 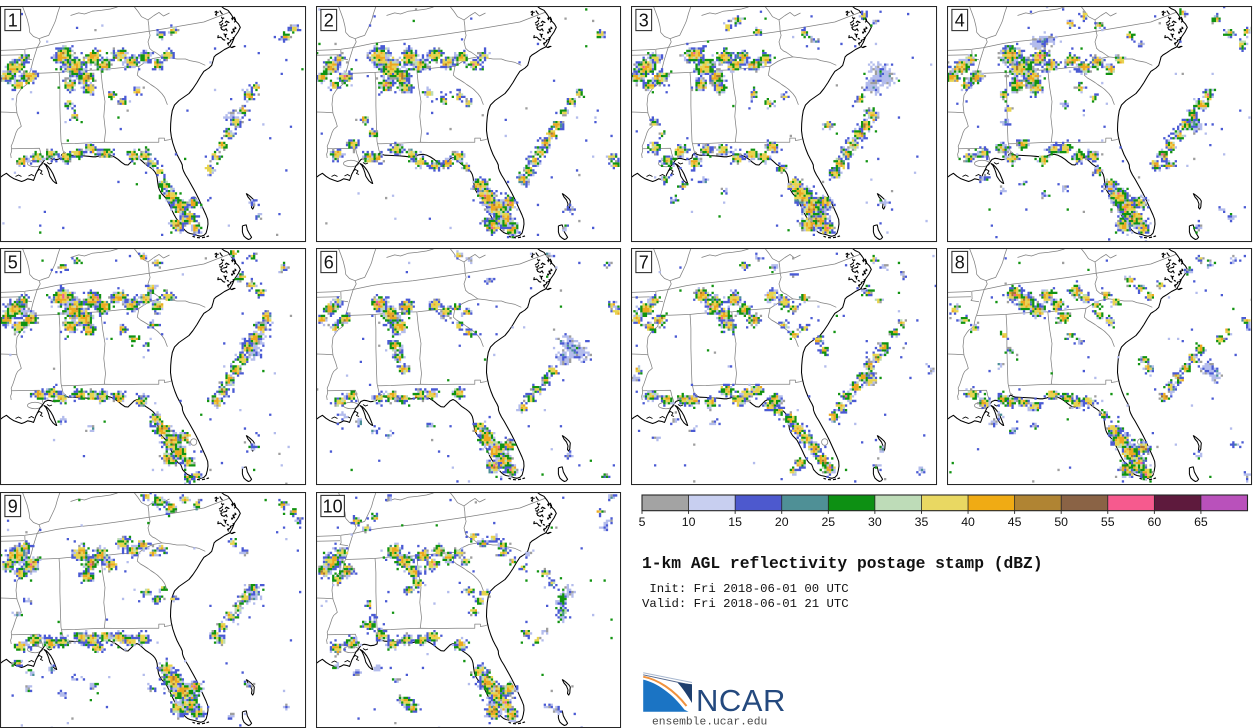 What do you see at coordinates (960, 262) in the screenshot?
I see `svg-text: 8` at bounding box center [960, 262].